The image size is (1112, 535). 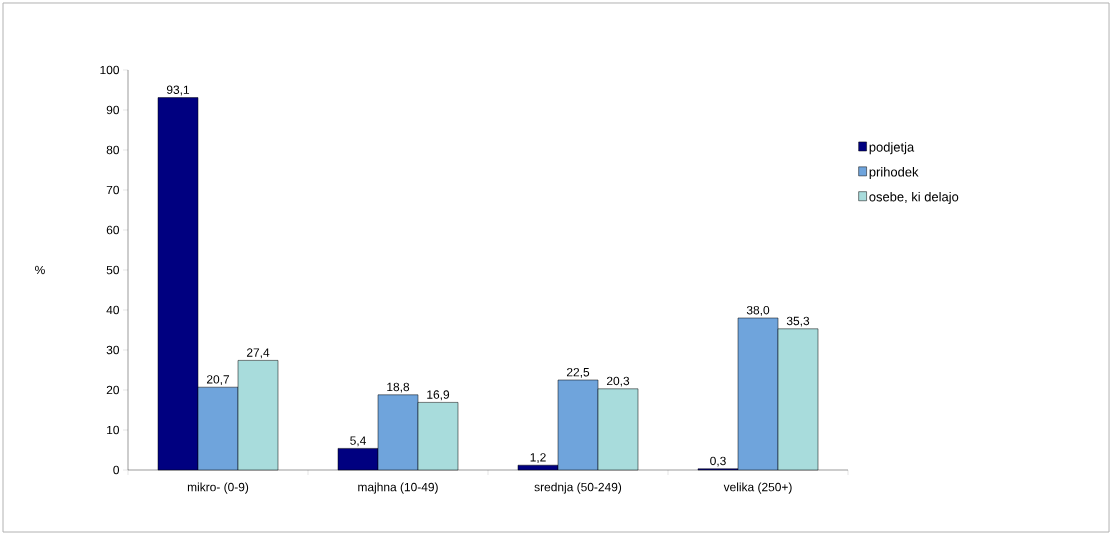 I want to click on data-label: 1,2, so click(x=538, y=458).